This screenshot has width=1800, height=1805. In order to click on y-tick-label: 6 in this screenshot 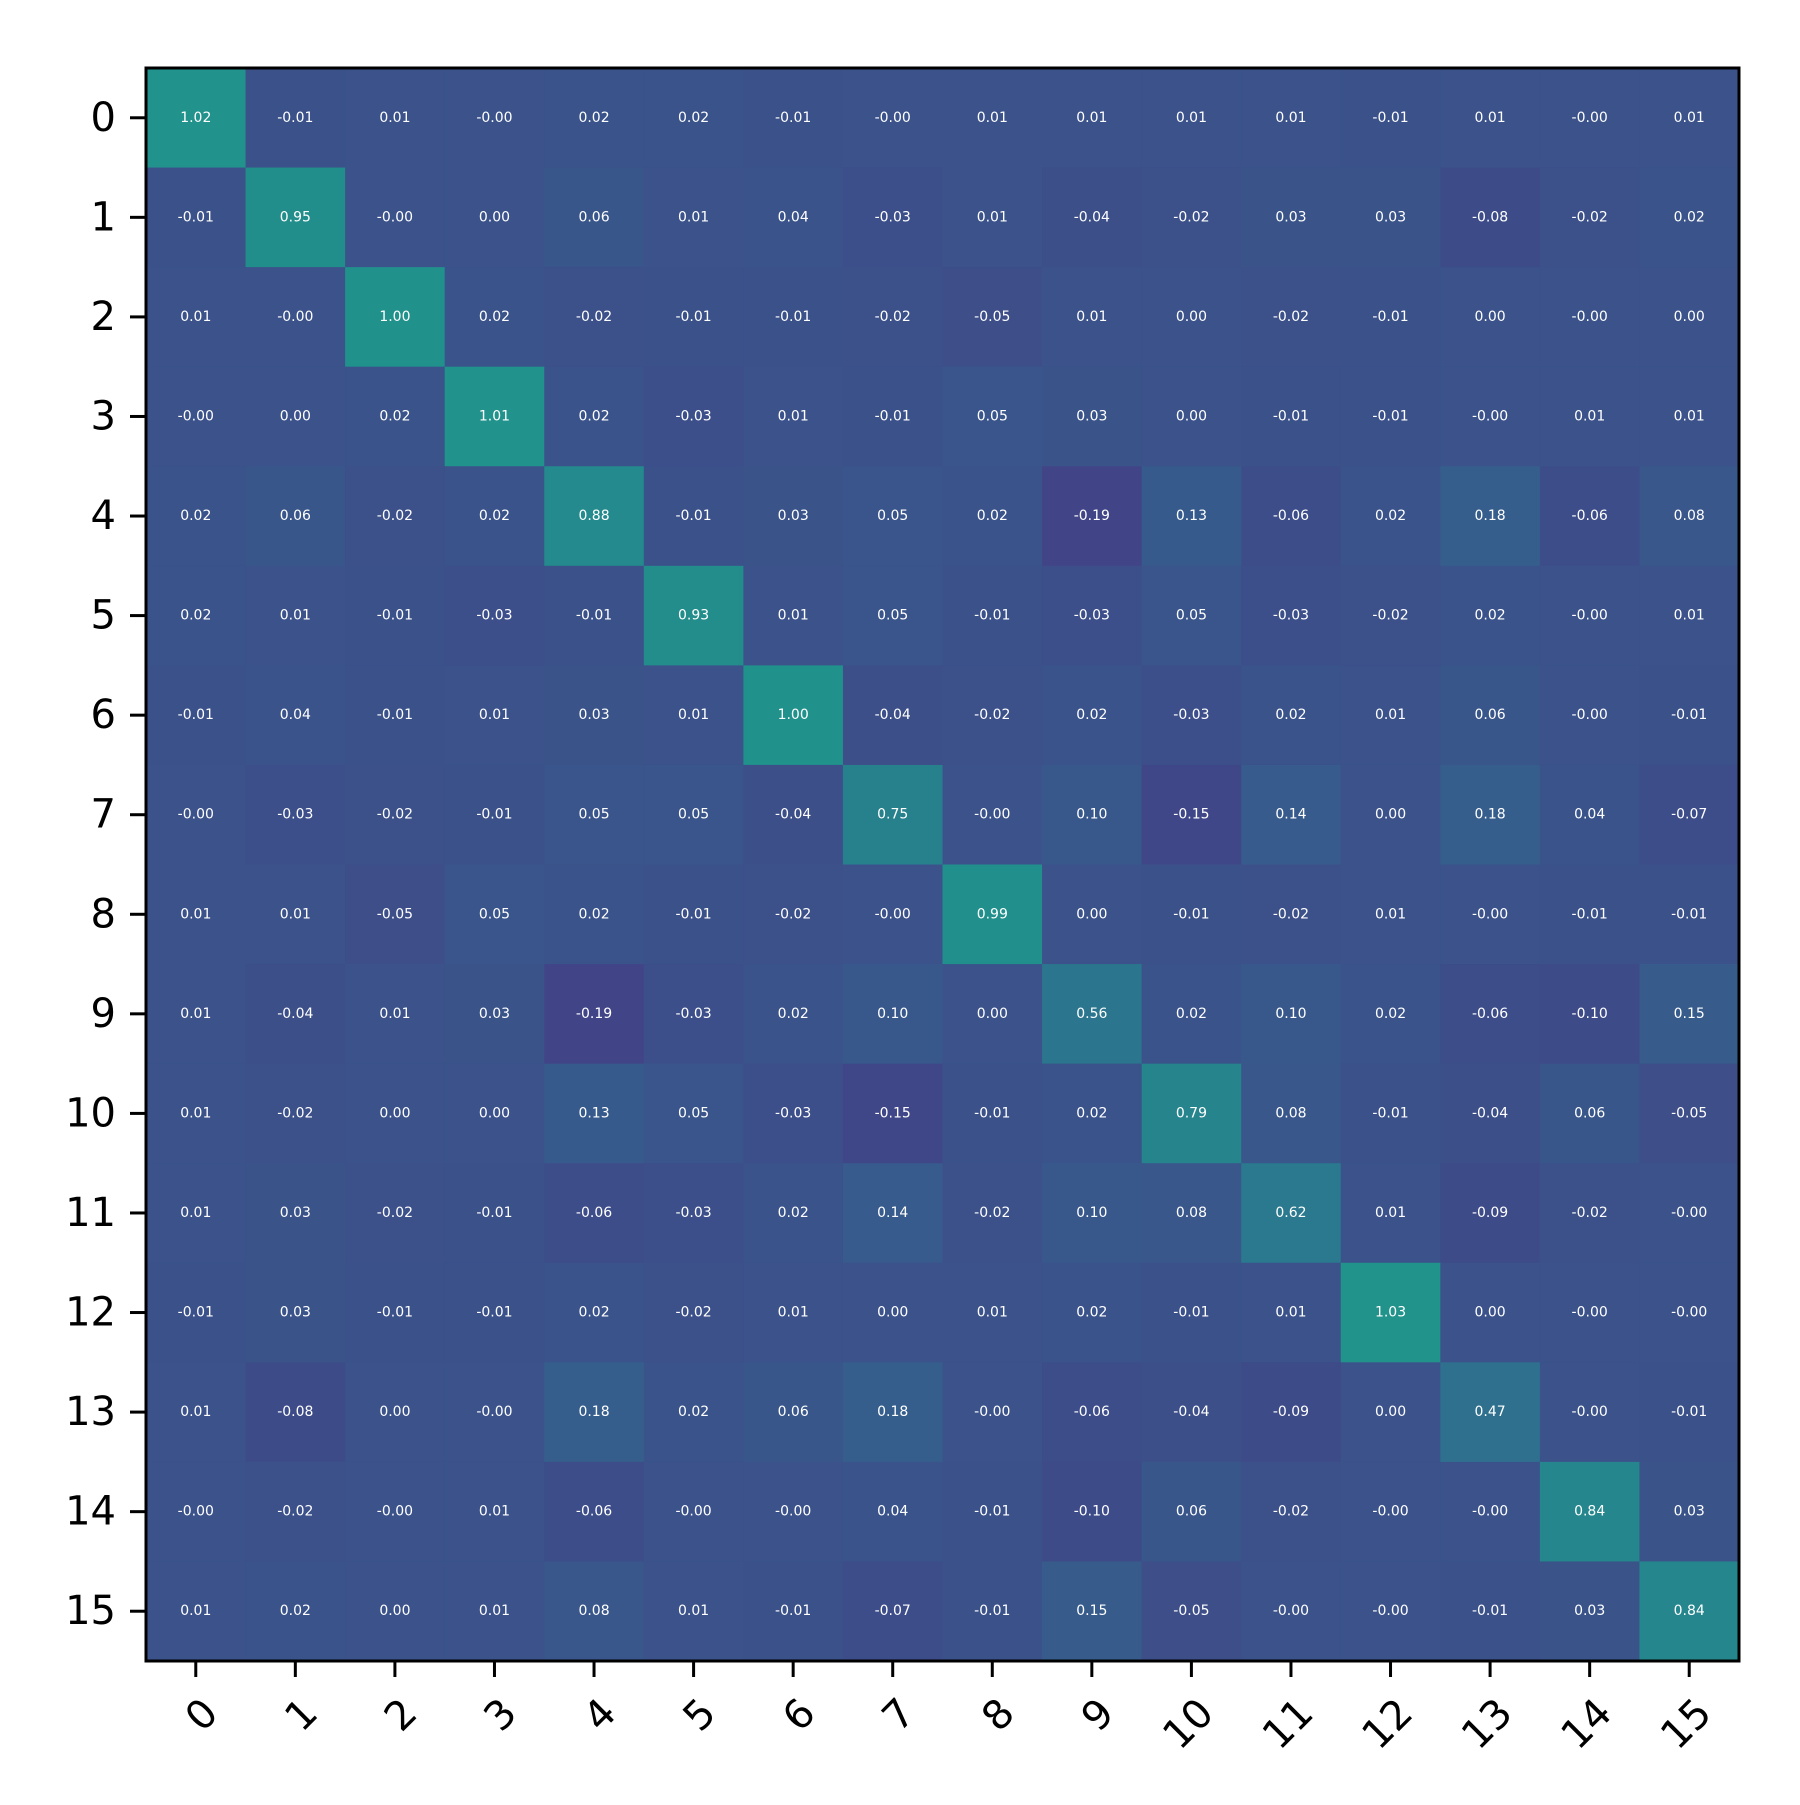, I will do `click(103, 715)`.